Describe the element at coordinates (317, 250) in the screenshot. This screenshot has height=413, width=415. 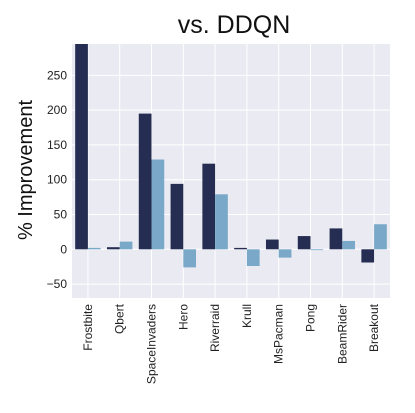
I see `bar-pong-s2` at that location.